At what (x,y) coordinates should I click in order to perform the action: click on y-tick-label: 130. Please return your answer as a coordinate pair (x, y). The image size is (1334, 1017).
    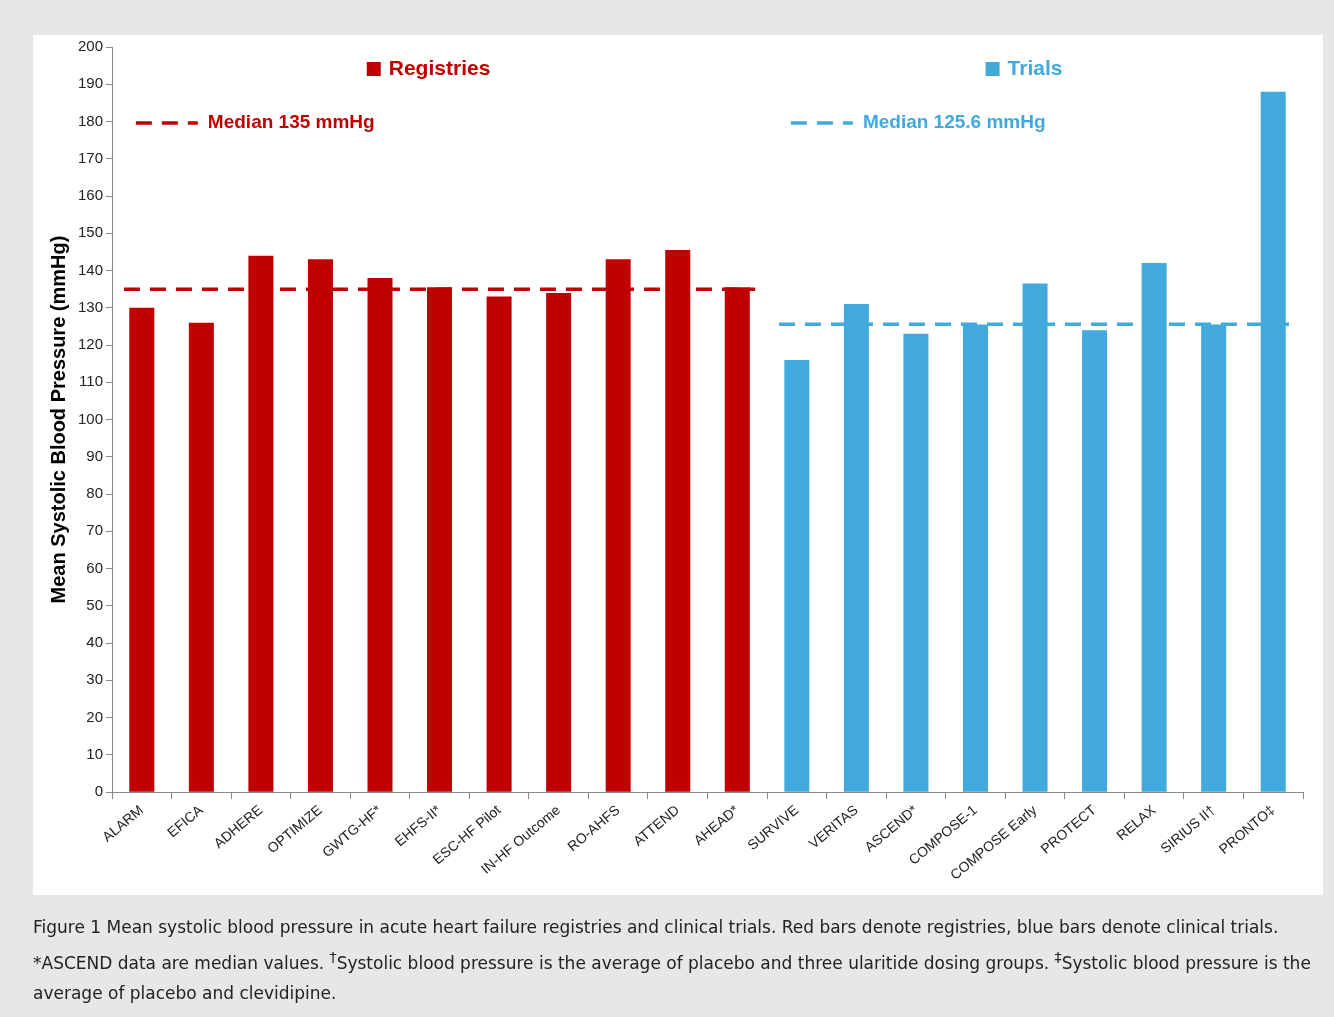
    Looking at the image, I should click on (91, 306).